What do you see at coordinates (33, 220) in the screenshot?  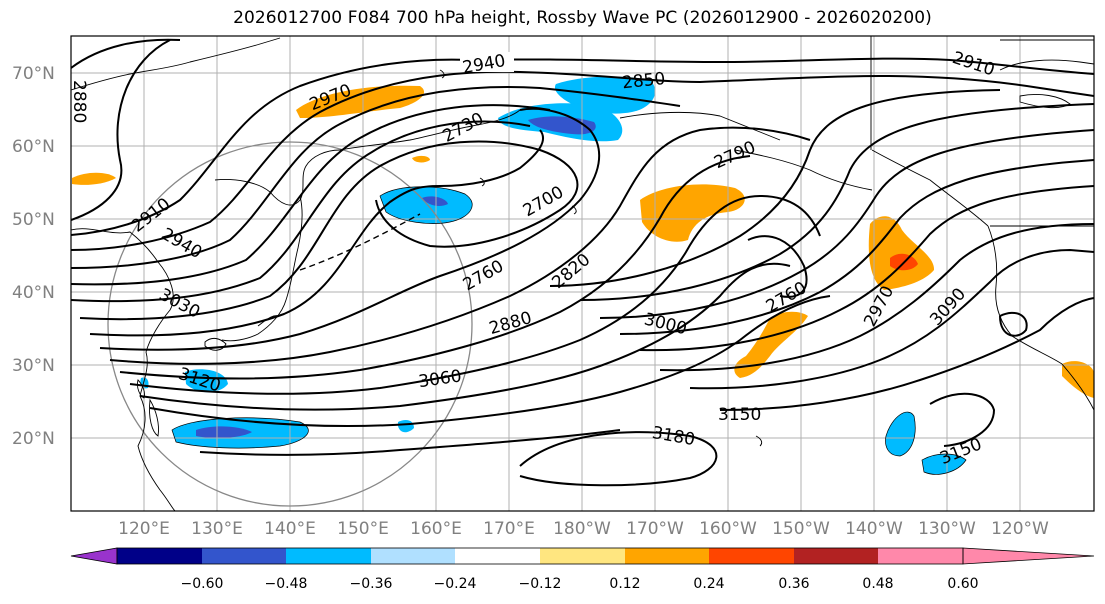 I see `lat-label: 50°N` at bounding box center [33, 220].